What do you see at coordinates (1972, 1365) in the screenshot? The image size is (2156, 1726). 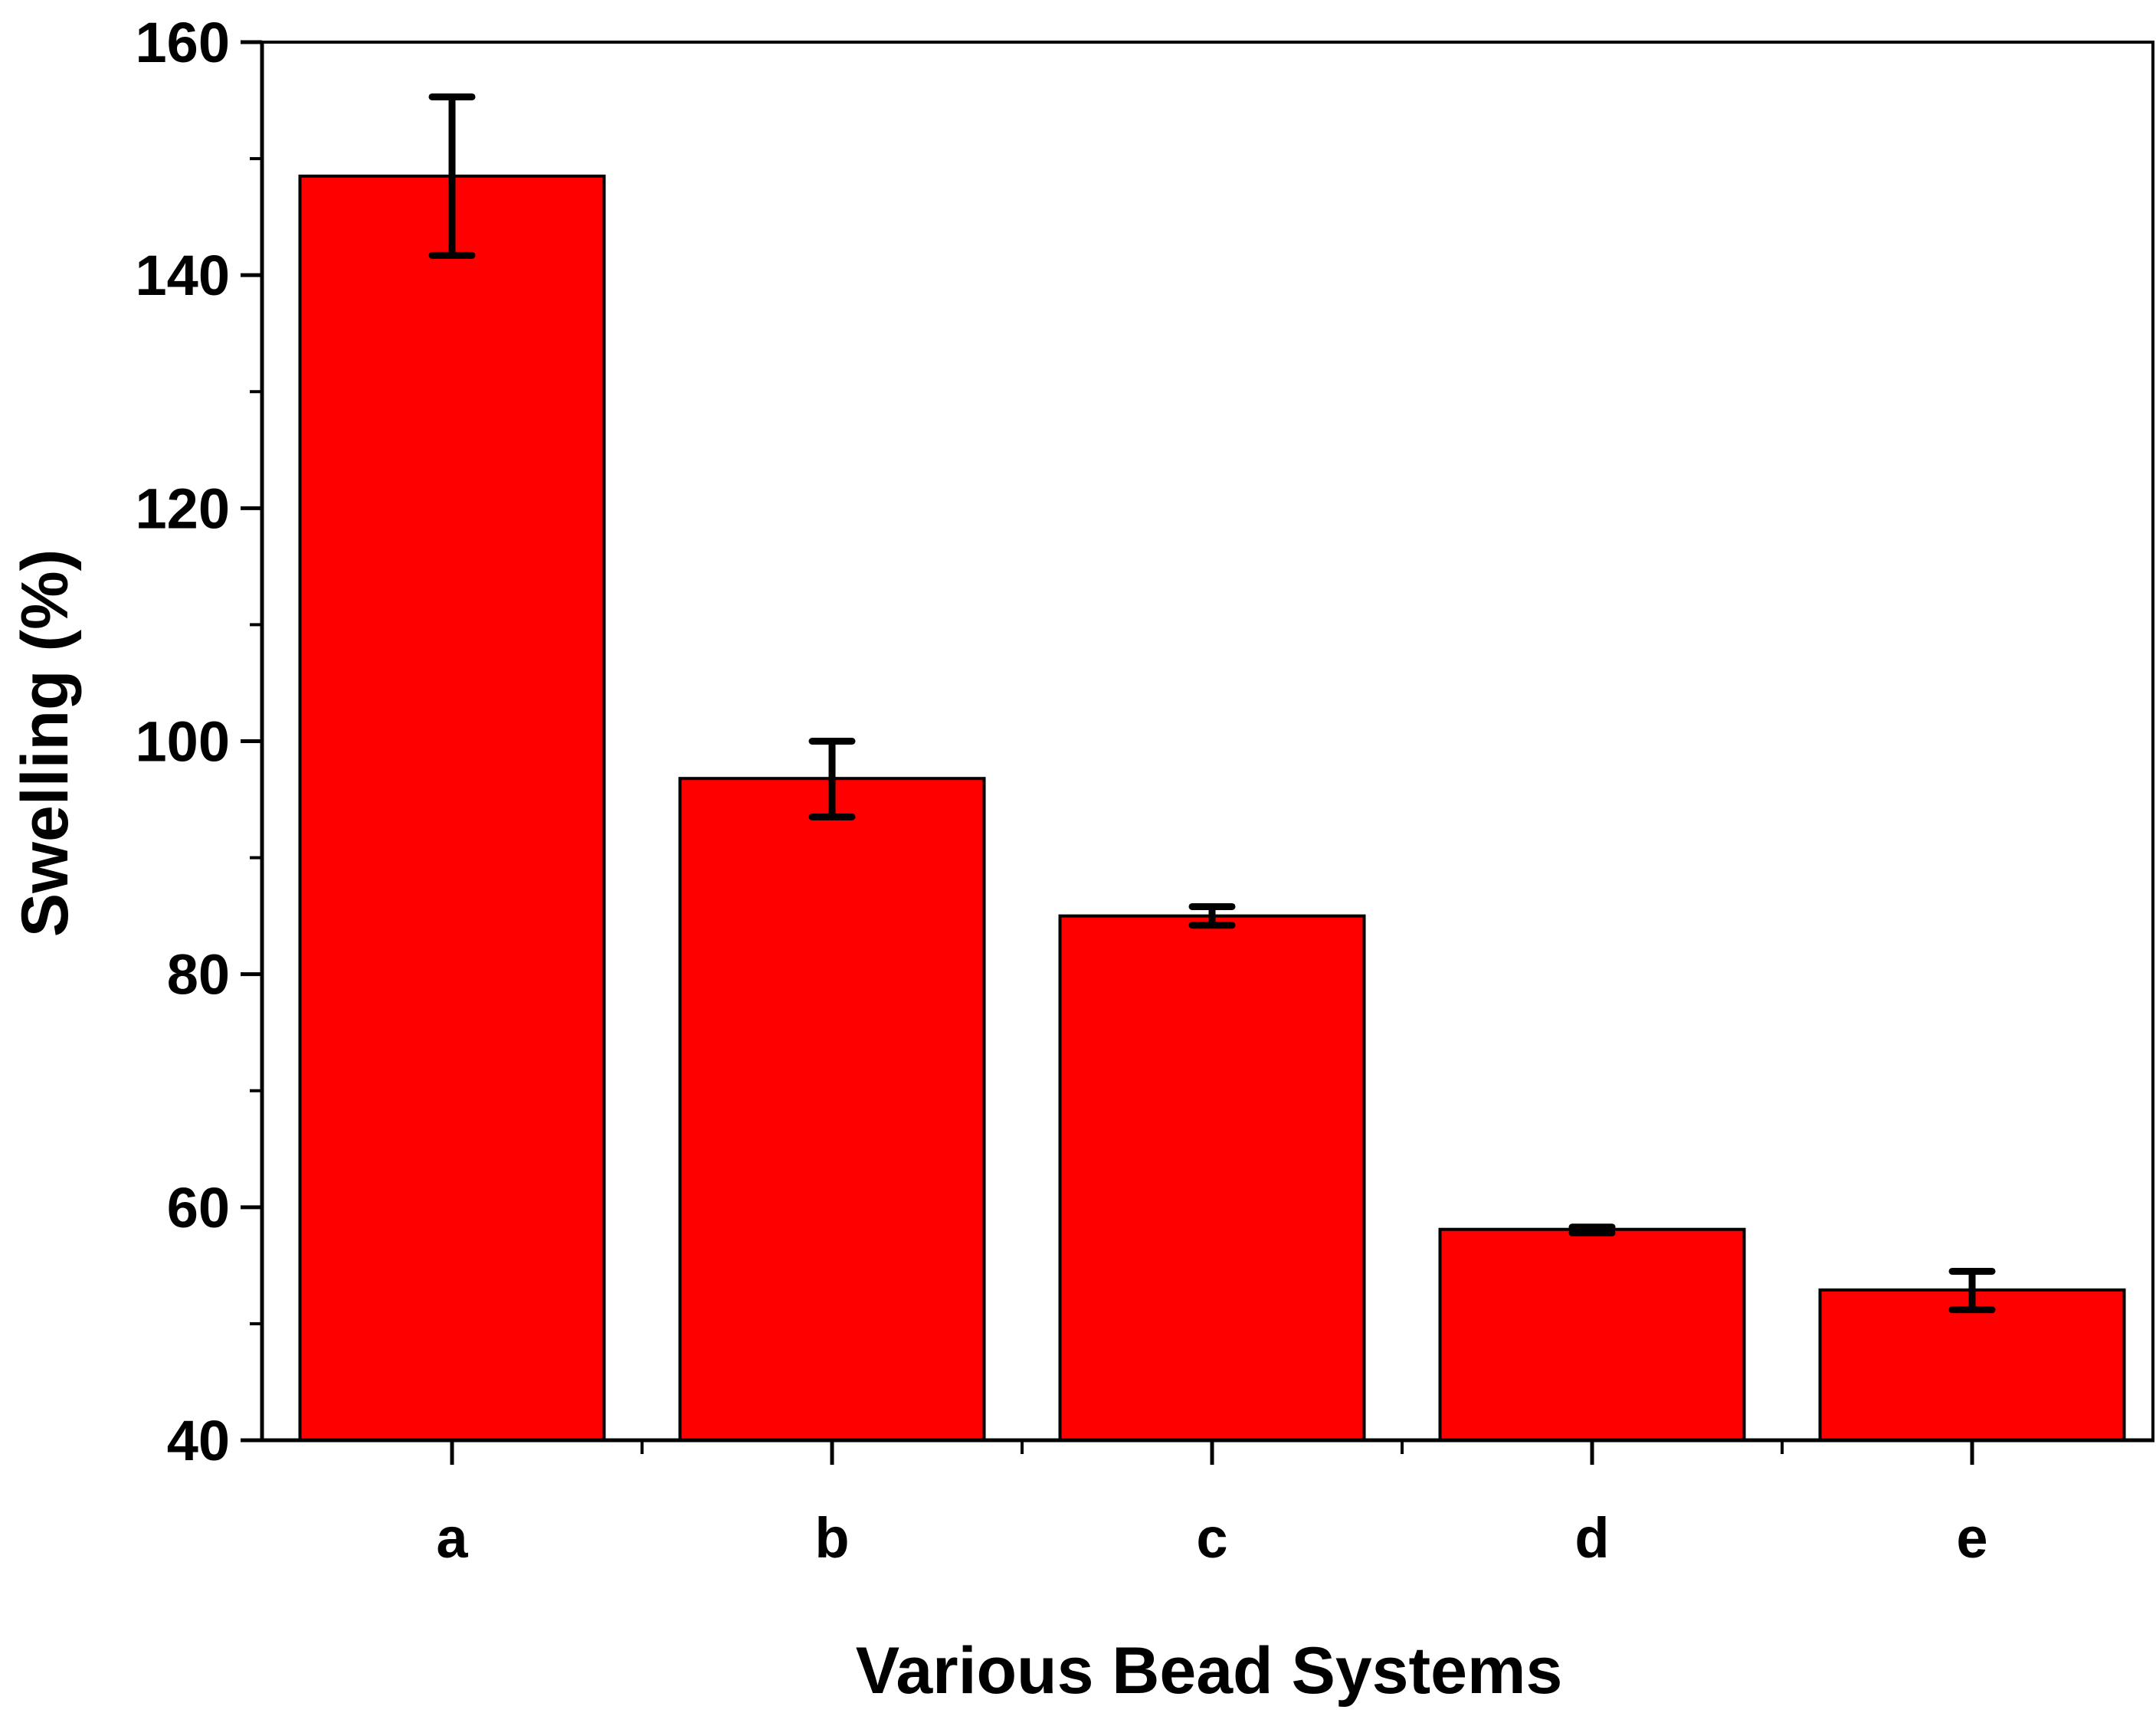 I see `bar-e` at bounding box center [1972, 1365].